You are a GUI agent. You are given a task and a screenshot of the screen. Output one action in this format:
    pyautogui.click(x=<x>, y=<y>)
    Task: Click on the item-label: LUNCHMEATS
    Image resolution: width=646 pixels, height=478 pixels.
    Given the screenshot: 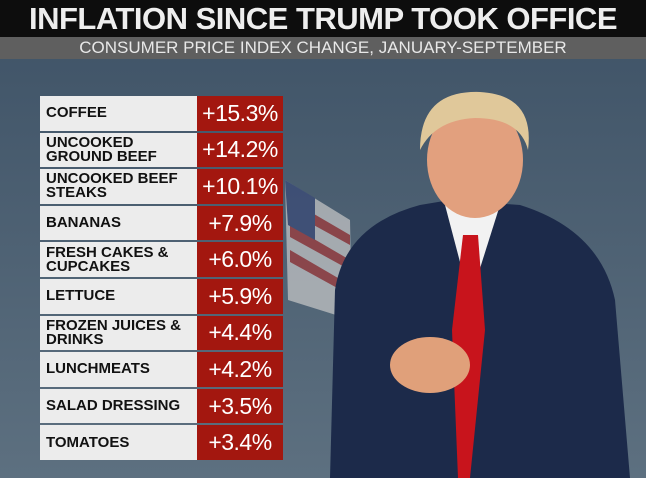 What is the action you would take?
    pyautogui.click(x=118, y=369)
    